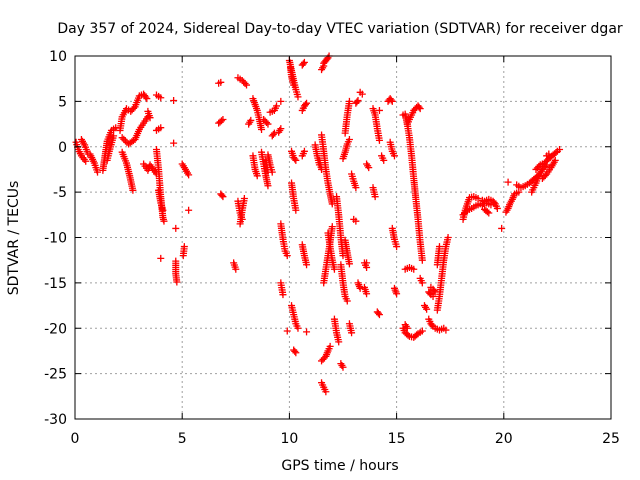 The image size is (640, 480). What do you see at coordinates (182, 439) in the screenshot?
I see `x-tick-label: 5` at bounding box center [182, 439].